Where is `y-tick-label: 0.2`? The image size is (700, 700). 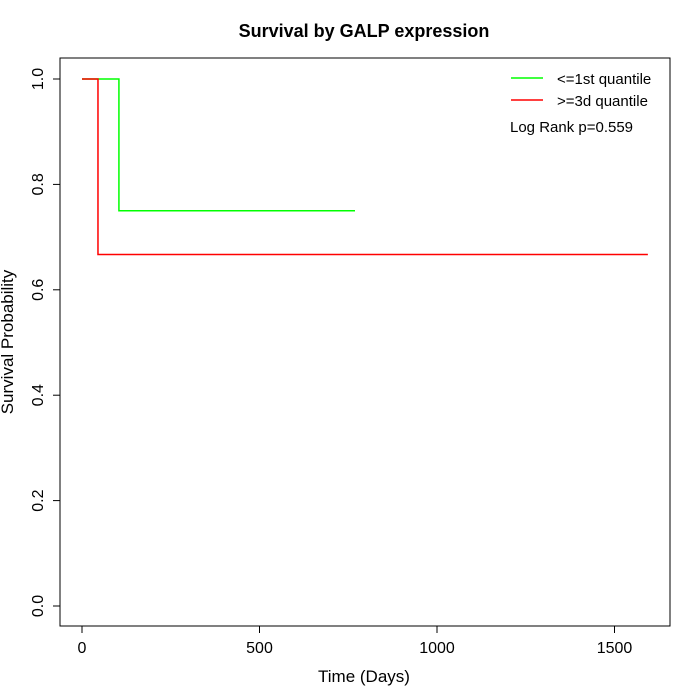
y-tick-label: 0.2 is located at coordinates (38, 500).